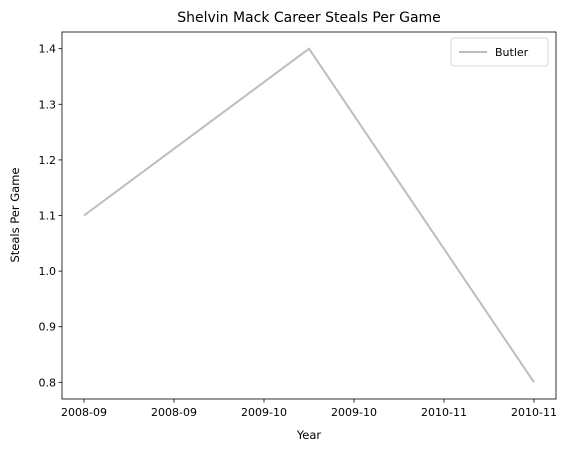 The width and height of the screenshot is (573, 453). What do you see at coordinates (309, 18) in the screenshot?
I see `chart-title: Shelvin Mack Career Steals Per Game` at bounding box center [309, 18].